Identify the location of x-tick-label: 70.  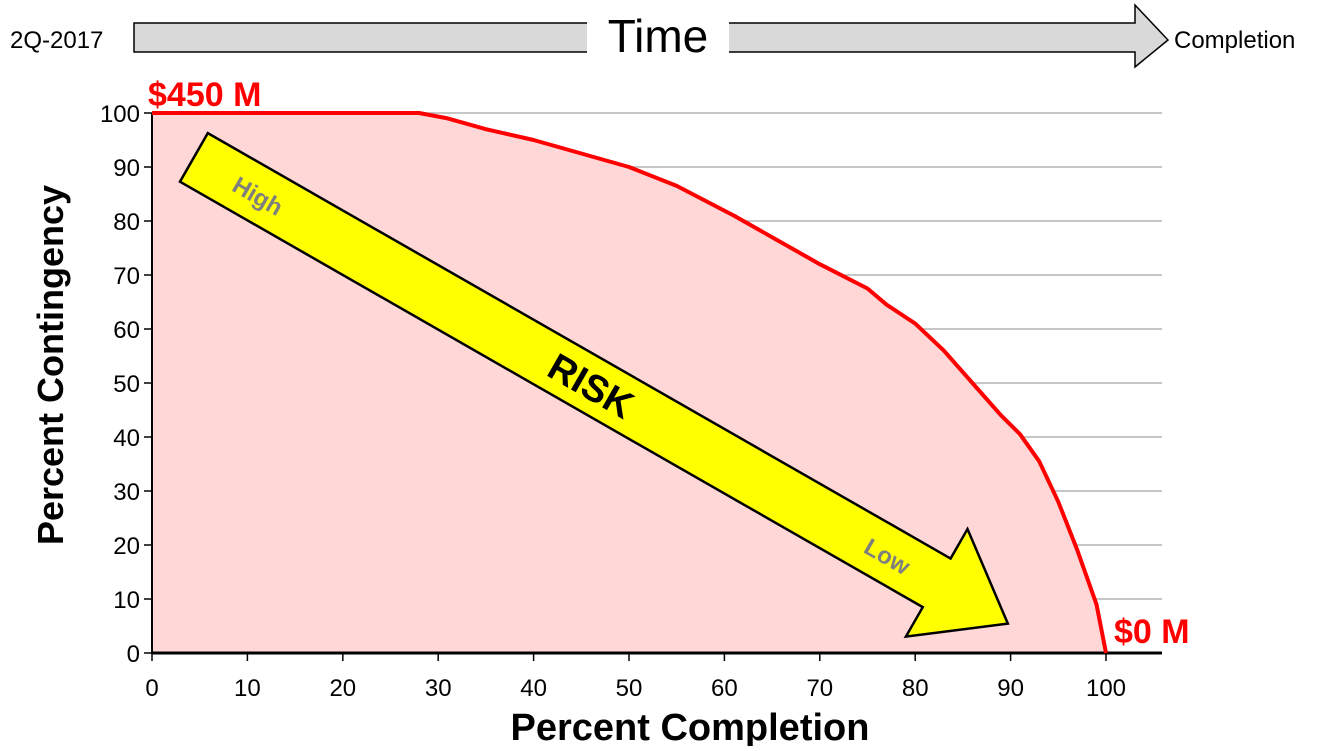
(819, 688).